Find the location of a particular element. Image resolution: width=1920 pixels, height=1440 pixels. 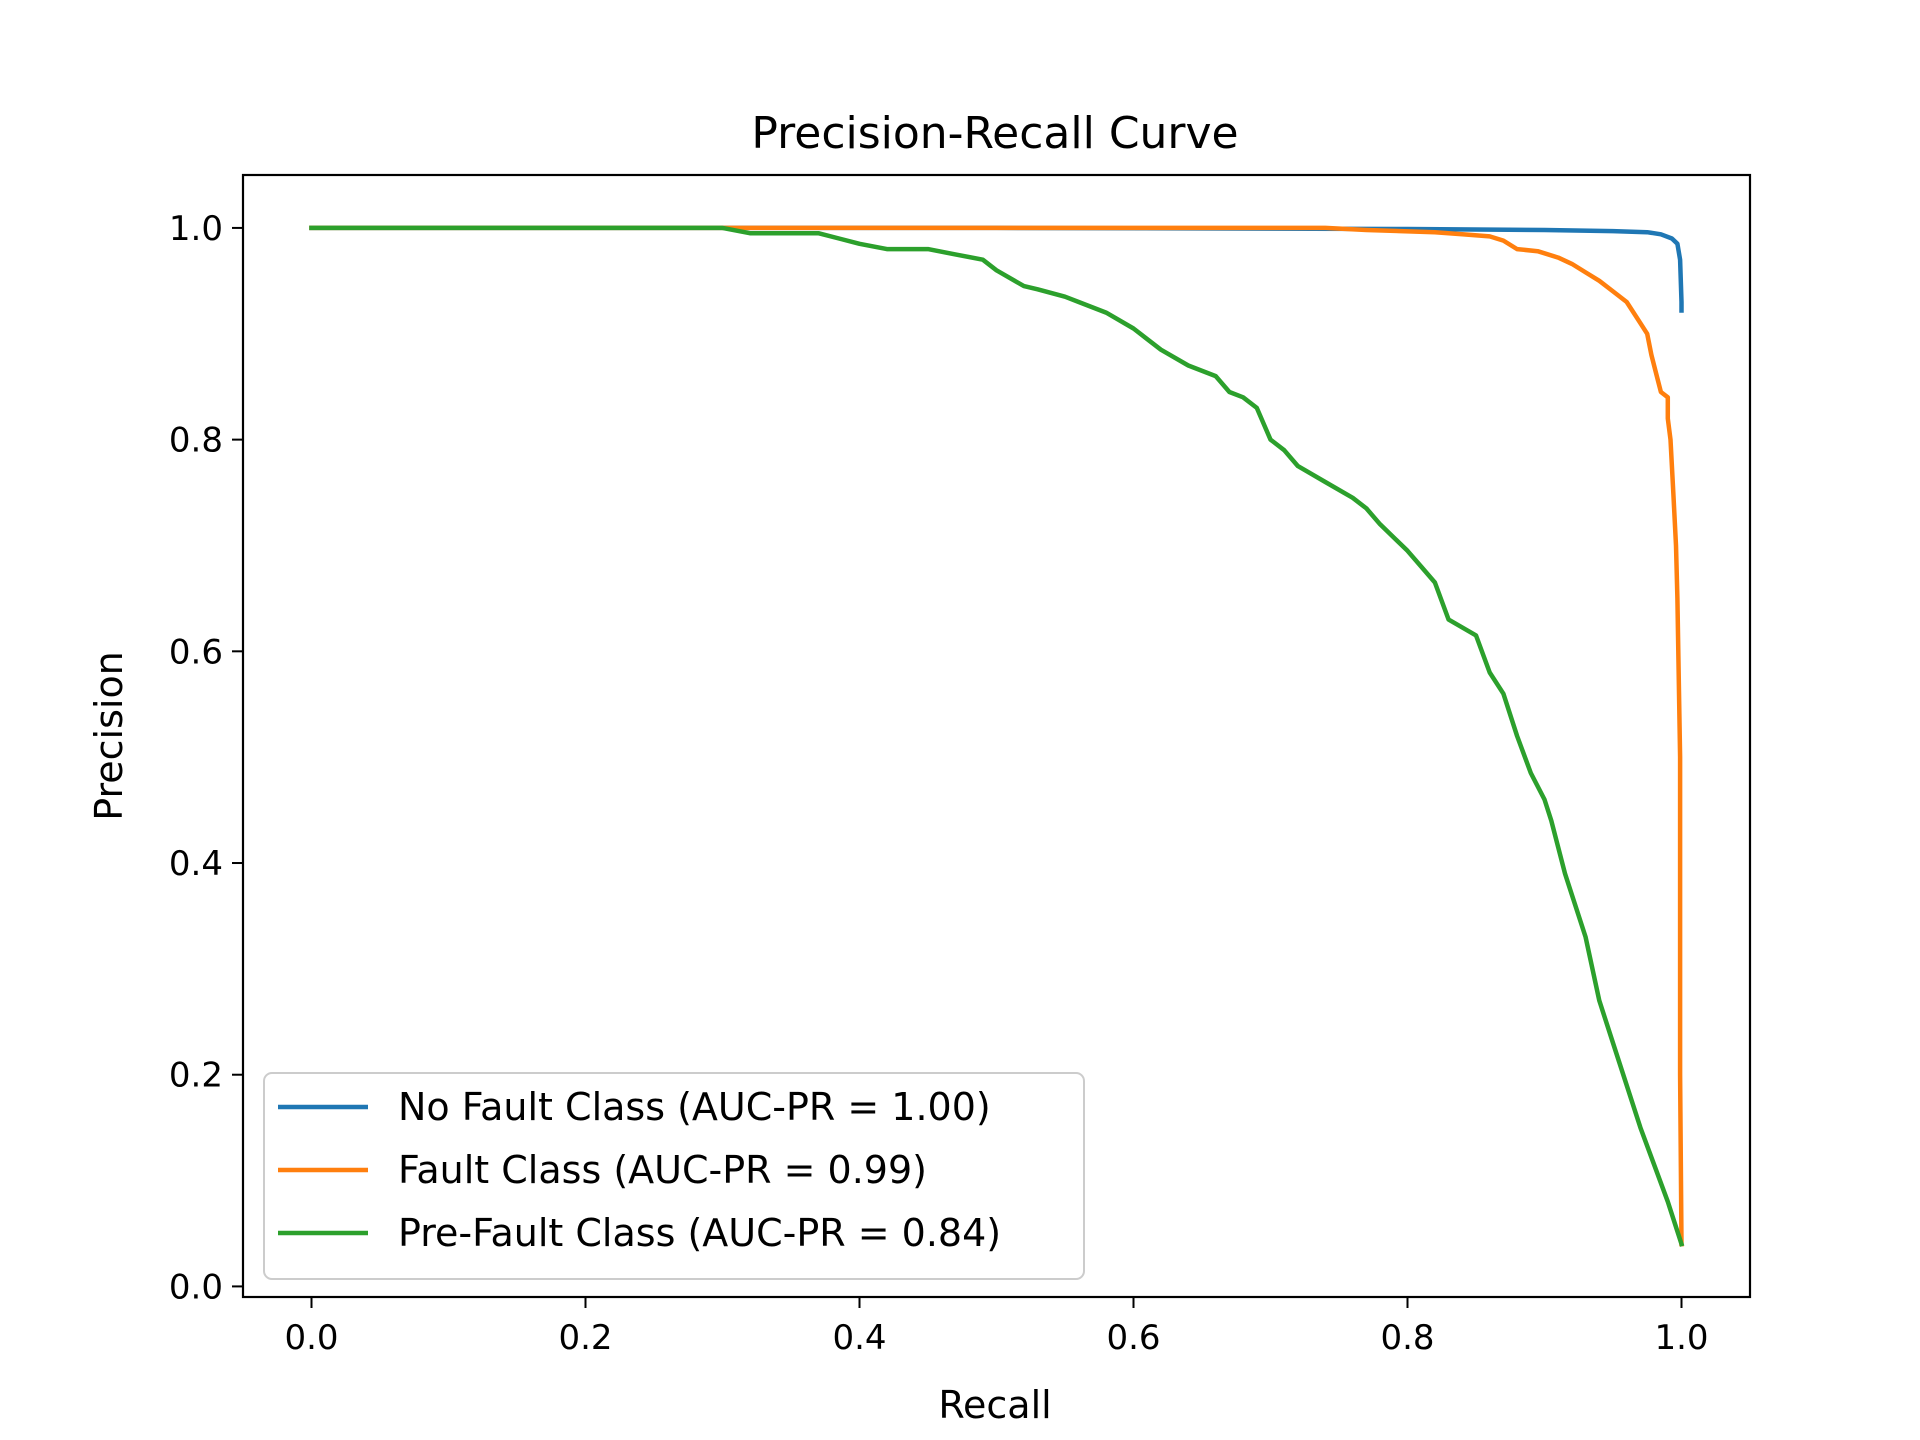

y-axis-label: Precision is located at coordinates (109, 736).